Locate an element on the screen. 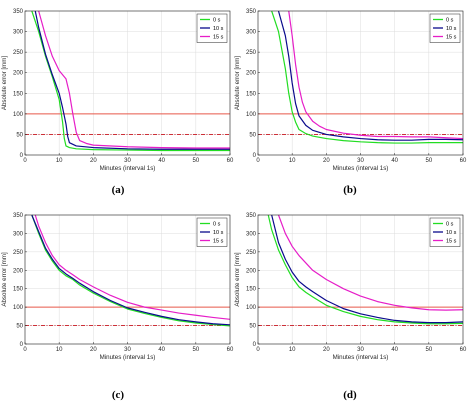 This screenshot has width=474, height=410. panel-label: (c) is located at coordinates (118, 395).